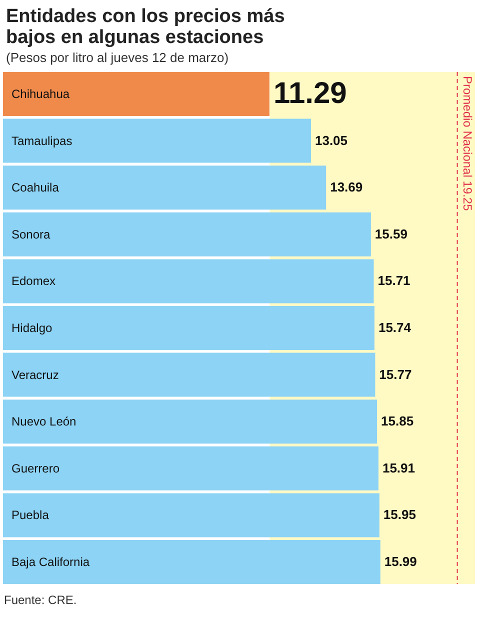 This screenshot has width=497, height=620. What do you see at coordinates (35, 375) in the screenshot?
I see `y-tick-label: Veracruz` at bounding box center [35, 375].